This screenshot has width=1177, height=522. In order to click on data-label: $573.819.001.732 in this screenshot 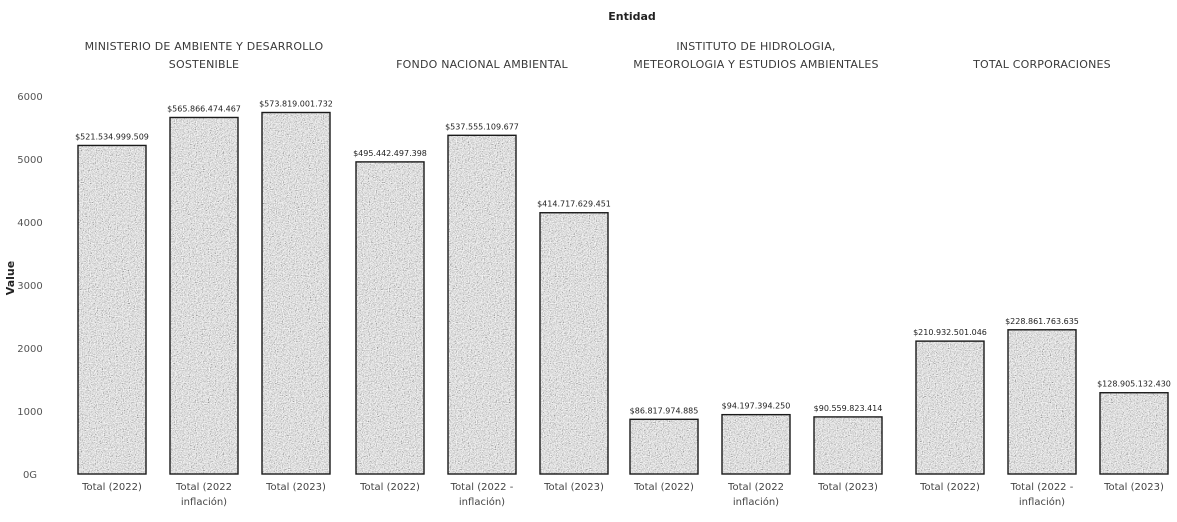, I will do `click(296, 104)`.